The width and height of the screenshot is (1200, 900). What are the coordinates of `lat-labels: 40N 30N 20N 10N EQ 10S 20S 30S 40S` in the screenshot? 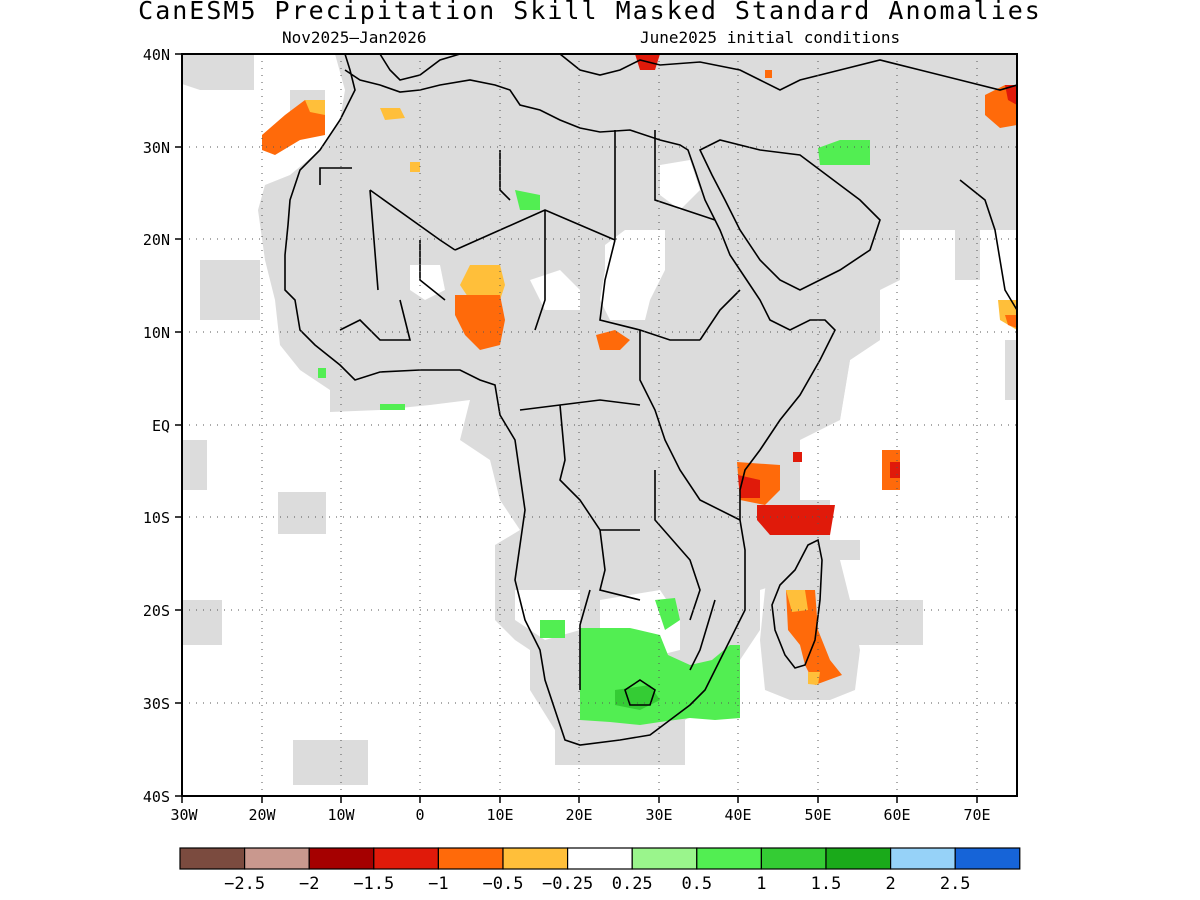 It's located at (156, 426).